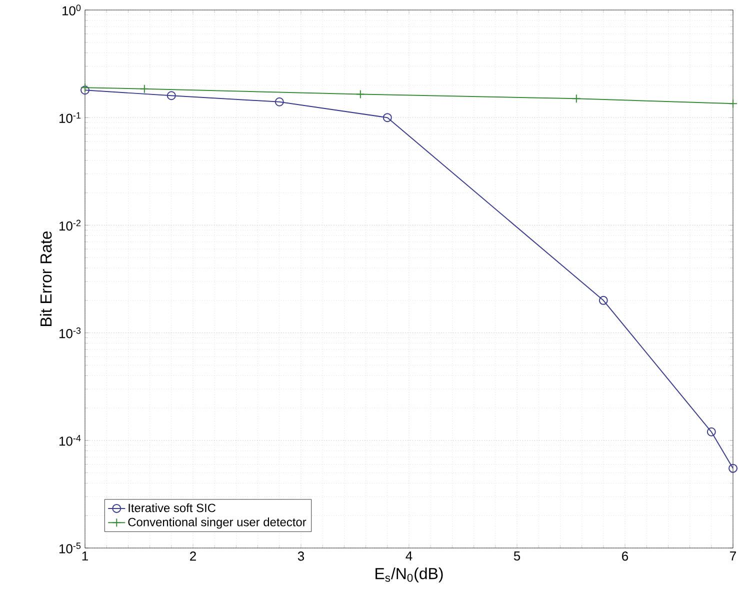  Describe the element at coordinates (71, 10) in the screenshot. I see `y-tick-label: 10$^{0}$` at that location.